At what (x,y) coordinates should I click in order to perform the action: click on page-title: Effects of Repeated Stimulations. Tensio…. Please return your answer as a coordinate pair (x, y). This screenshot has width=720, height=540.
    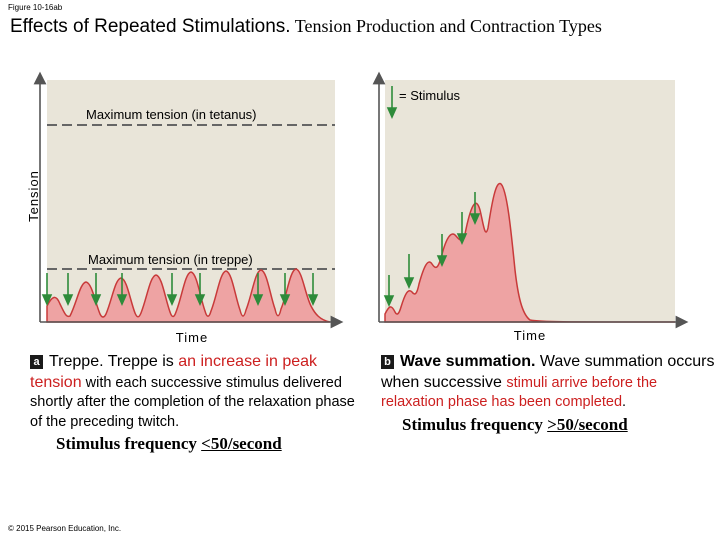
    Looking at the image, I should click on (306, 27).